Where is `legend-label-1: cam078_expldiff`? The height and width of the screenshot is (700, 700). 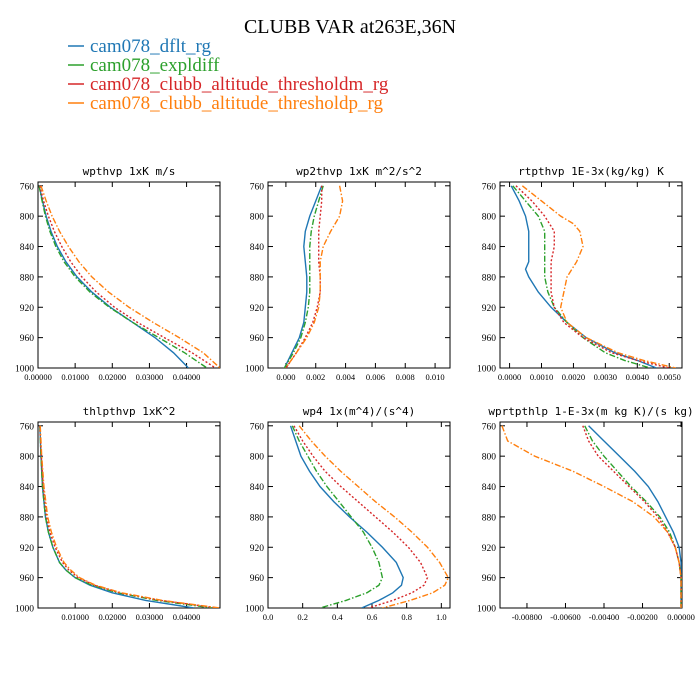
legend-label-1: cam078_expldiff is located at coordinates (155, 65).